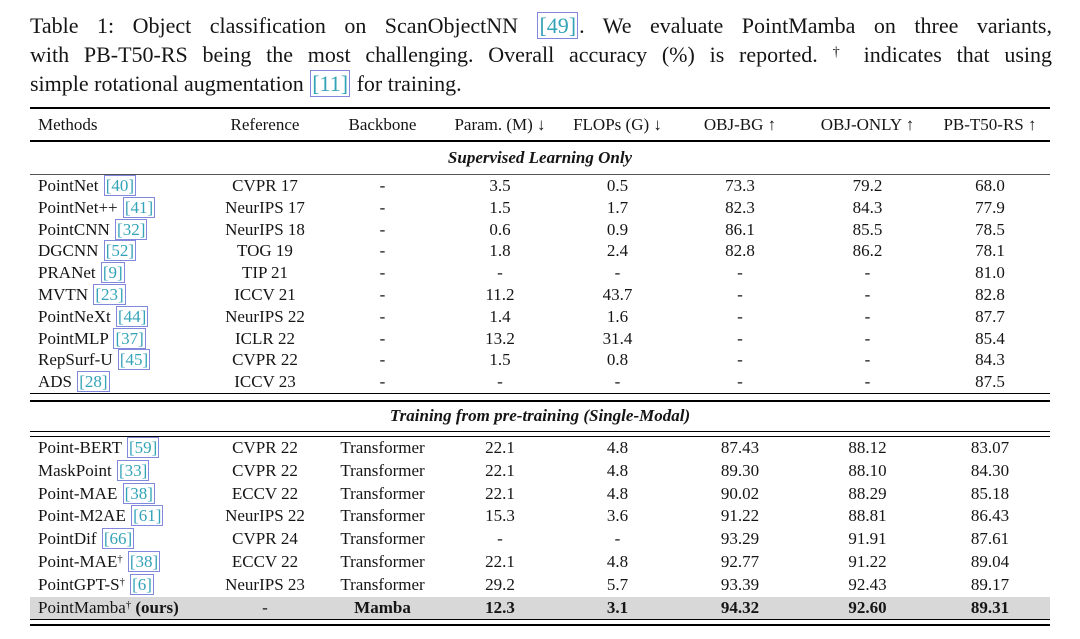 The height and width of the screenshot is (639, 1080). Describe the element at coordinates (55, 382) in the screenshot. I see `method-name: ADS` at that location.